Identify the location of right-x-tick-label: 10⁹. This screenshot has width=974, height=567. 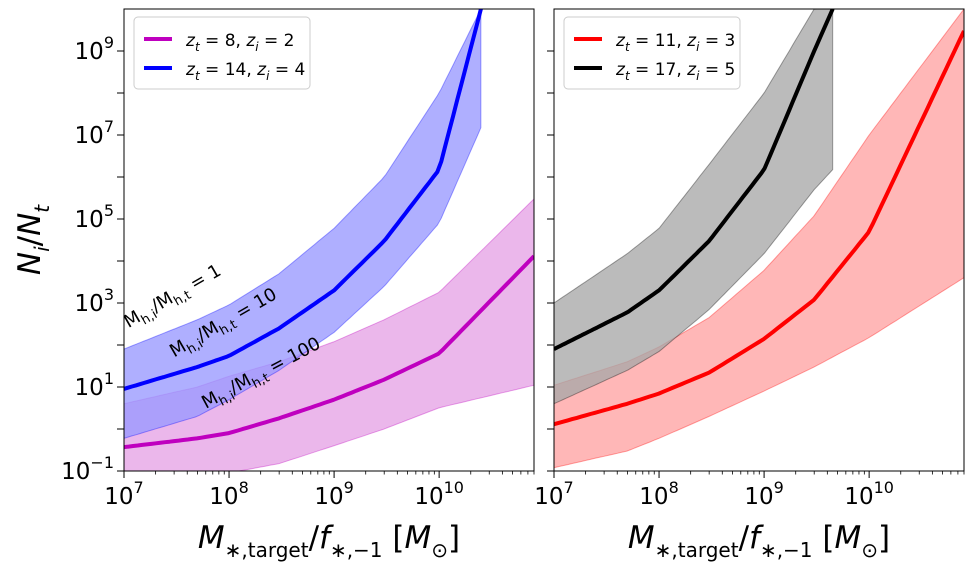
(763, 494).